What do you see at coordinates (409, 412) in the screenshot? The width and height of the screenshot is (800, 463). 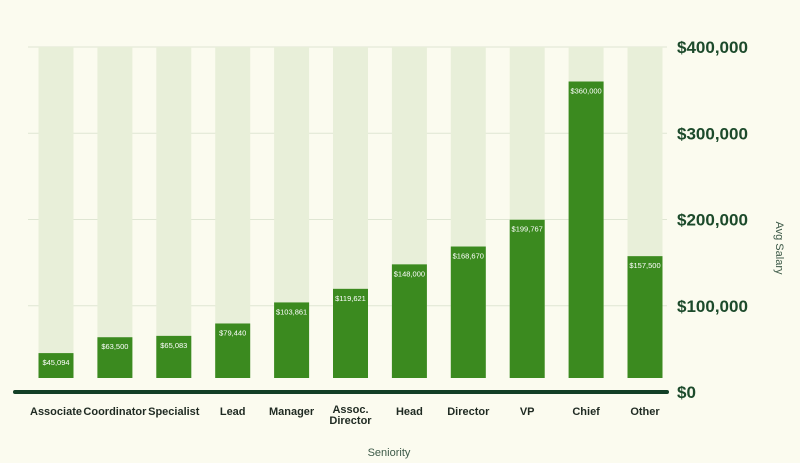 I see `x-tick-label: Head` at bounding box center [409, 412].